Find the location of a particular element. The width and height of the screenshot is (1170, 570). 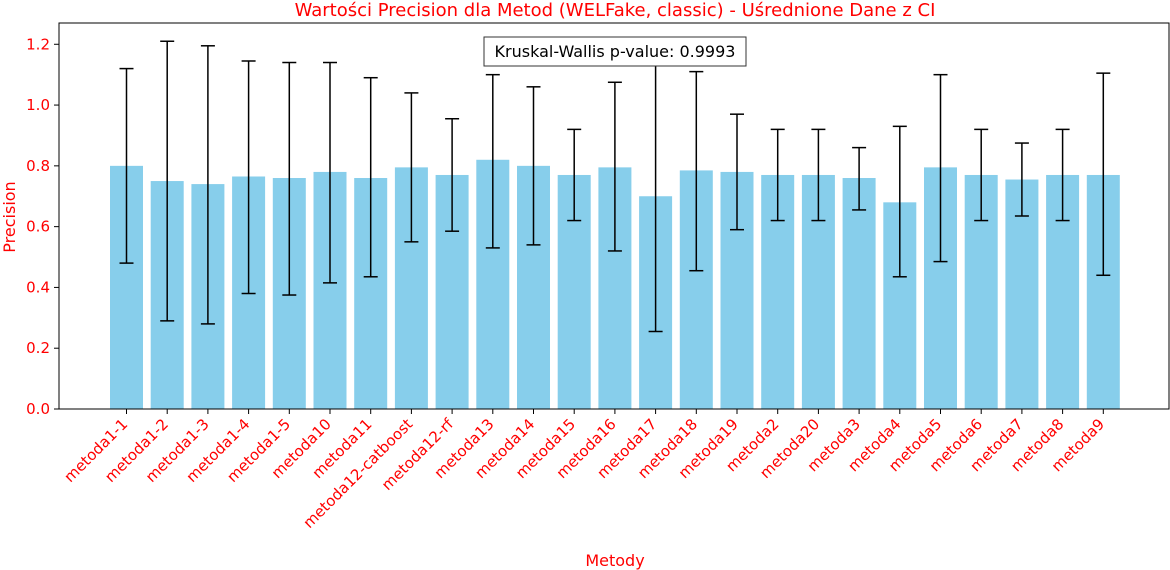

error-bar-metoda3 is located at coordinates (859, 178).